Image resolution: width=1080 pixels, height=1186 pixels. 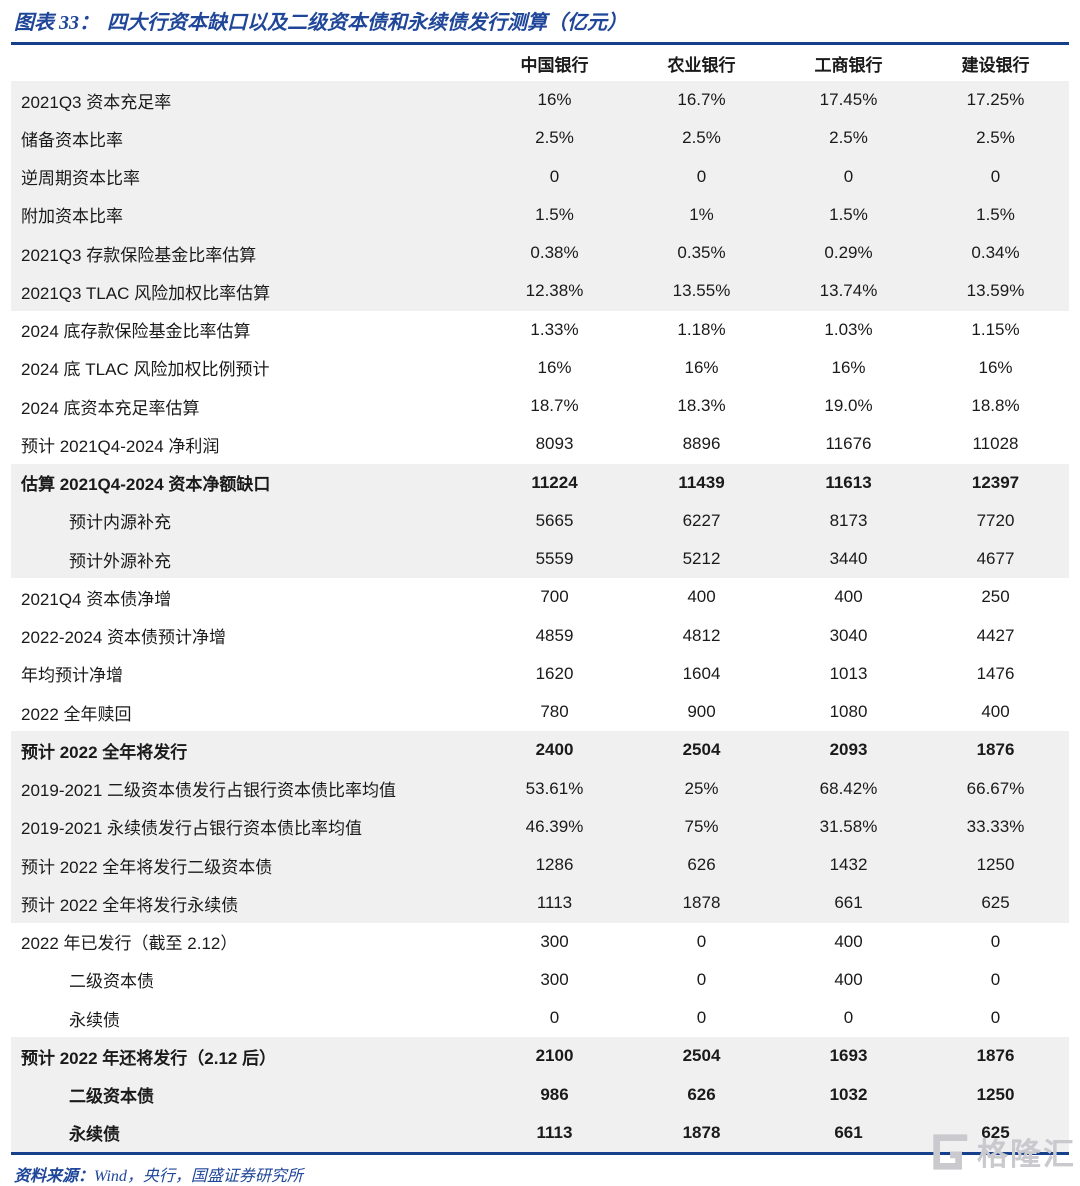 I want to click on cell-value: 1080, so click(x=848, y=712).